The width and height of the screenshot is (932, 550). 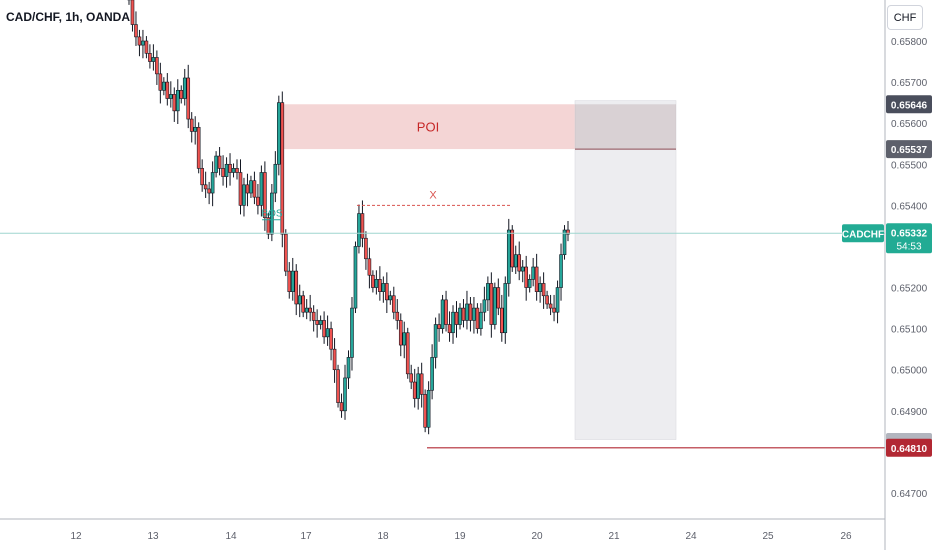 What do you see at coordinates (625, 270) in the screenshot?
I see `projection-box` at bounding box center [625, 270].